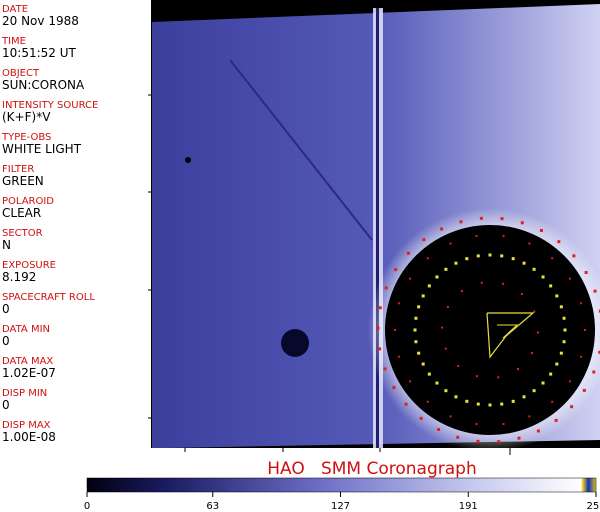 The width and height of the screenshot is (600, 512). What do you see at coordinates (6, 245) in the screenshot?
I see `field-value: N` at bounding box center [6, 245].